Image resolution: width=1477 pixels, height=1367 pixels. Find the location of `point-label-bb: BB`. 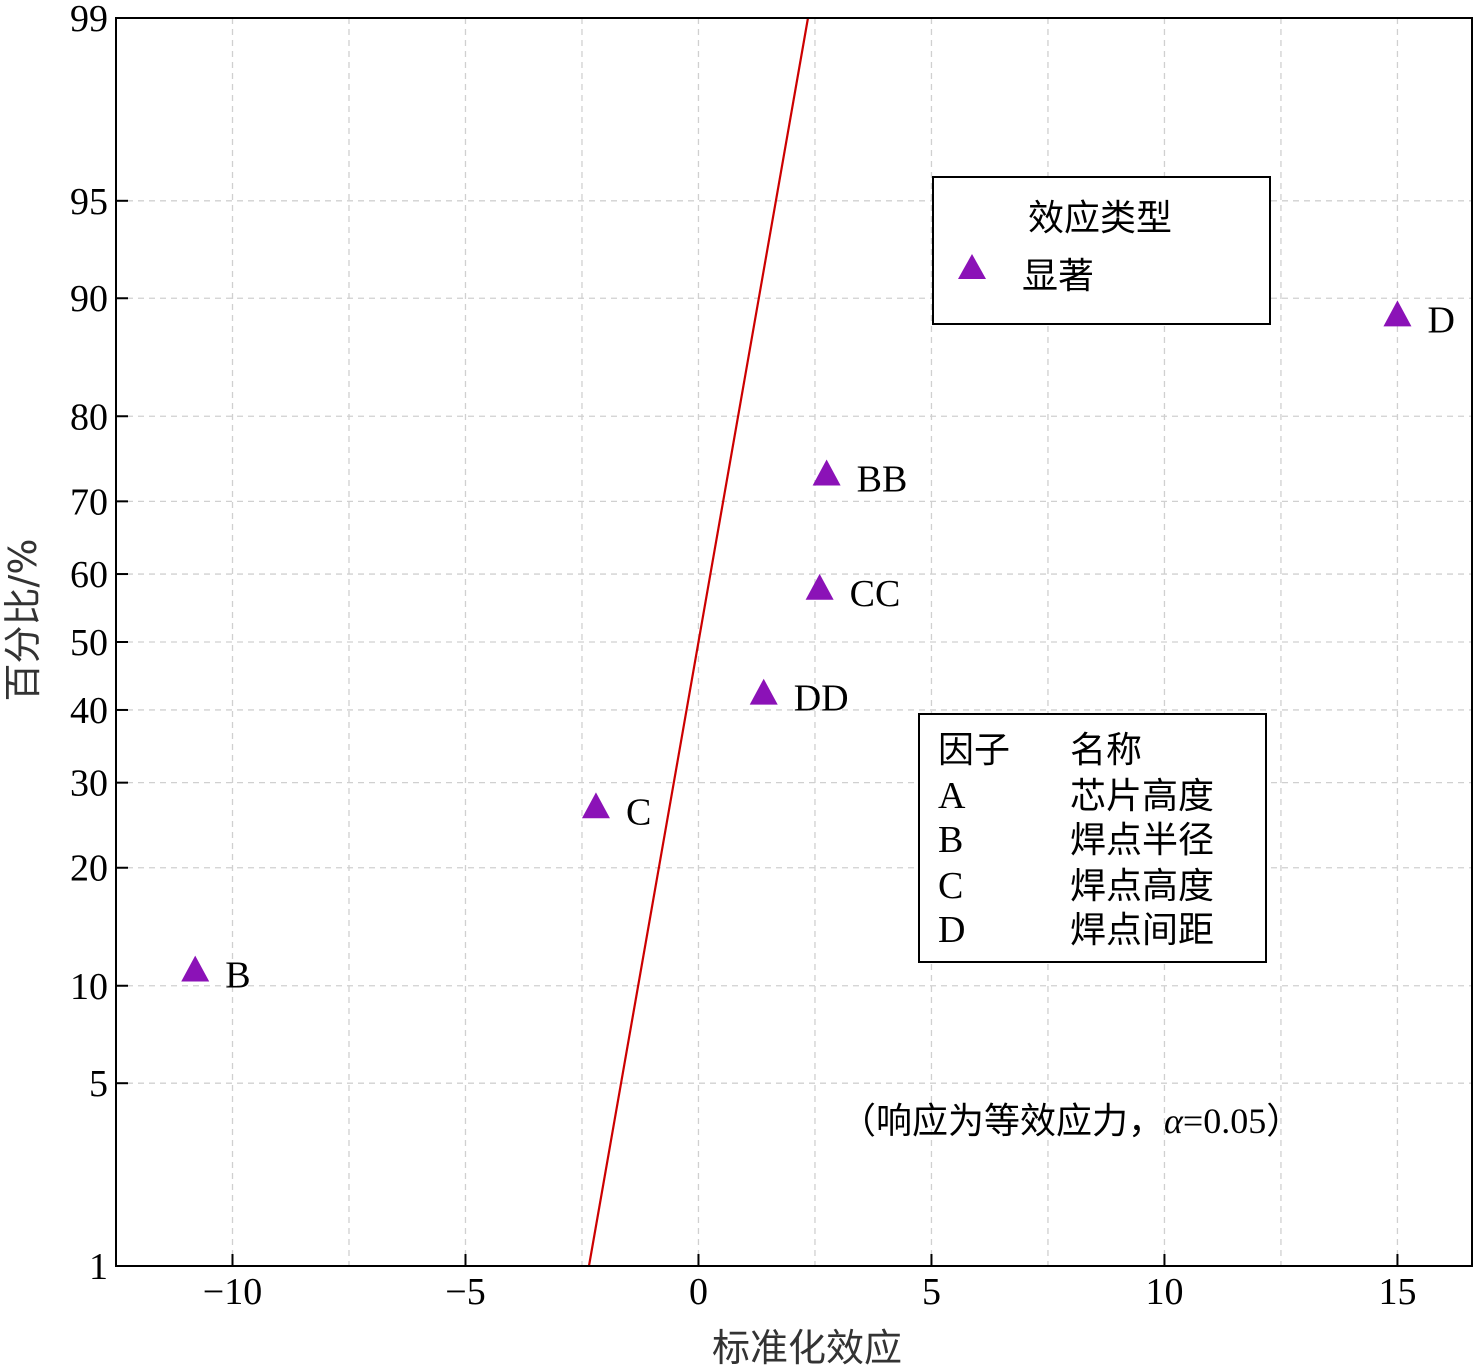

point-label-bb: BB is located at coordinates (882, 480).